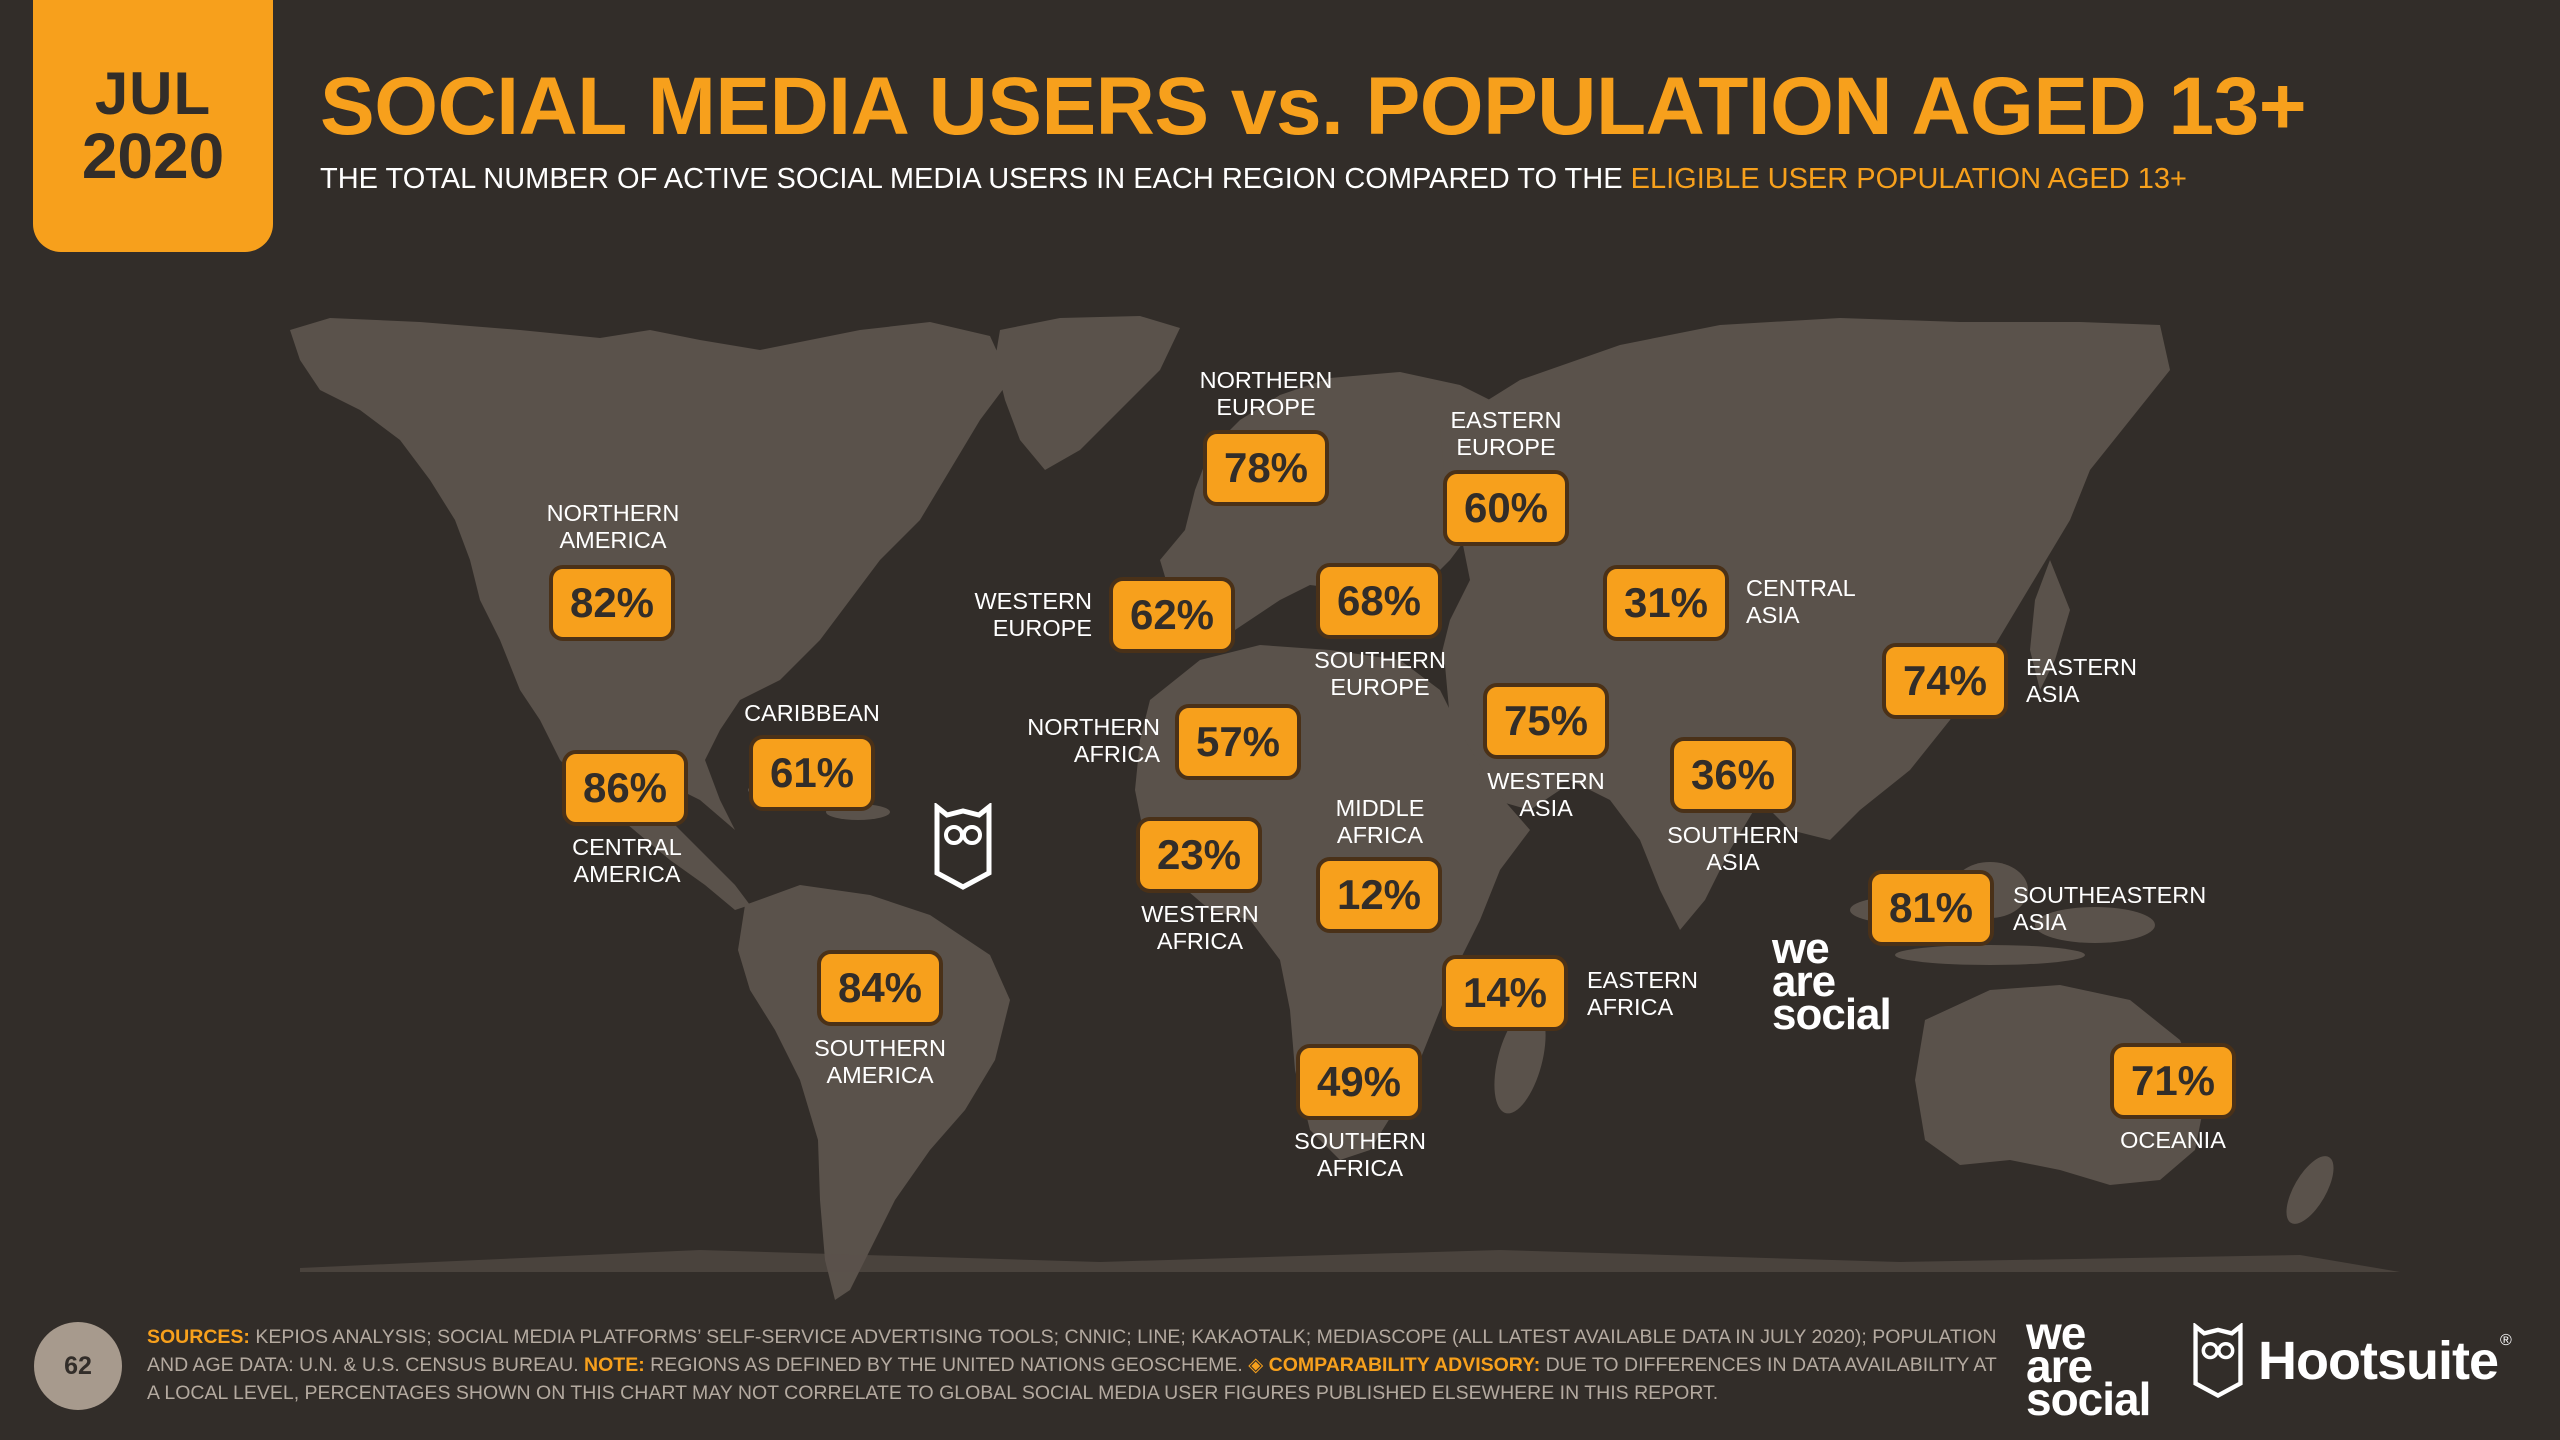 This screenshot has width=2560, height=1440. What do you see at coordinates (153, 93) in the screenshot?
I see `date-month: JUL` at bounding box center [153, 93].